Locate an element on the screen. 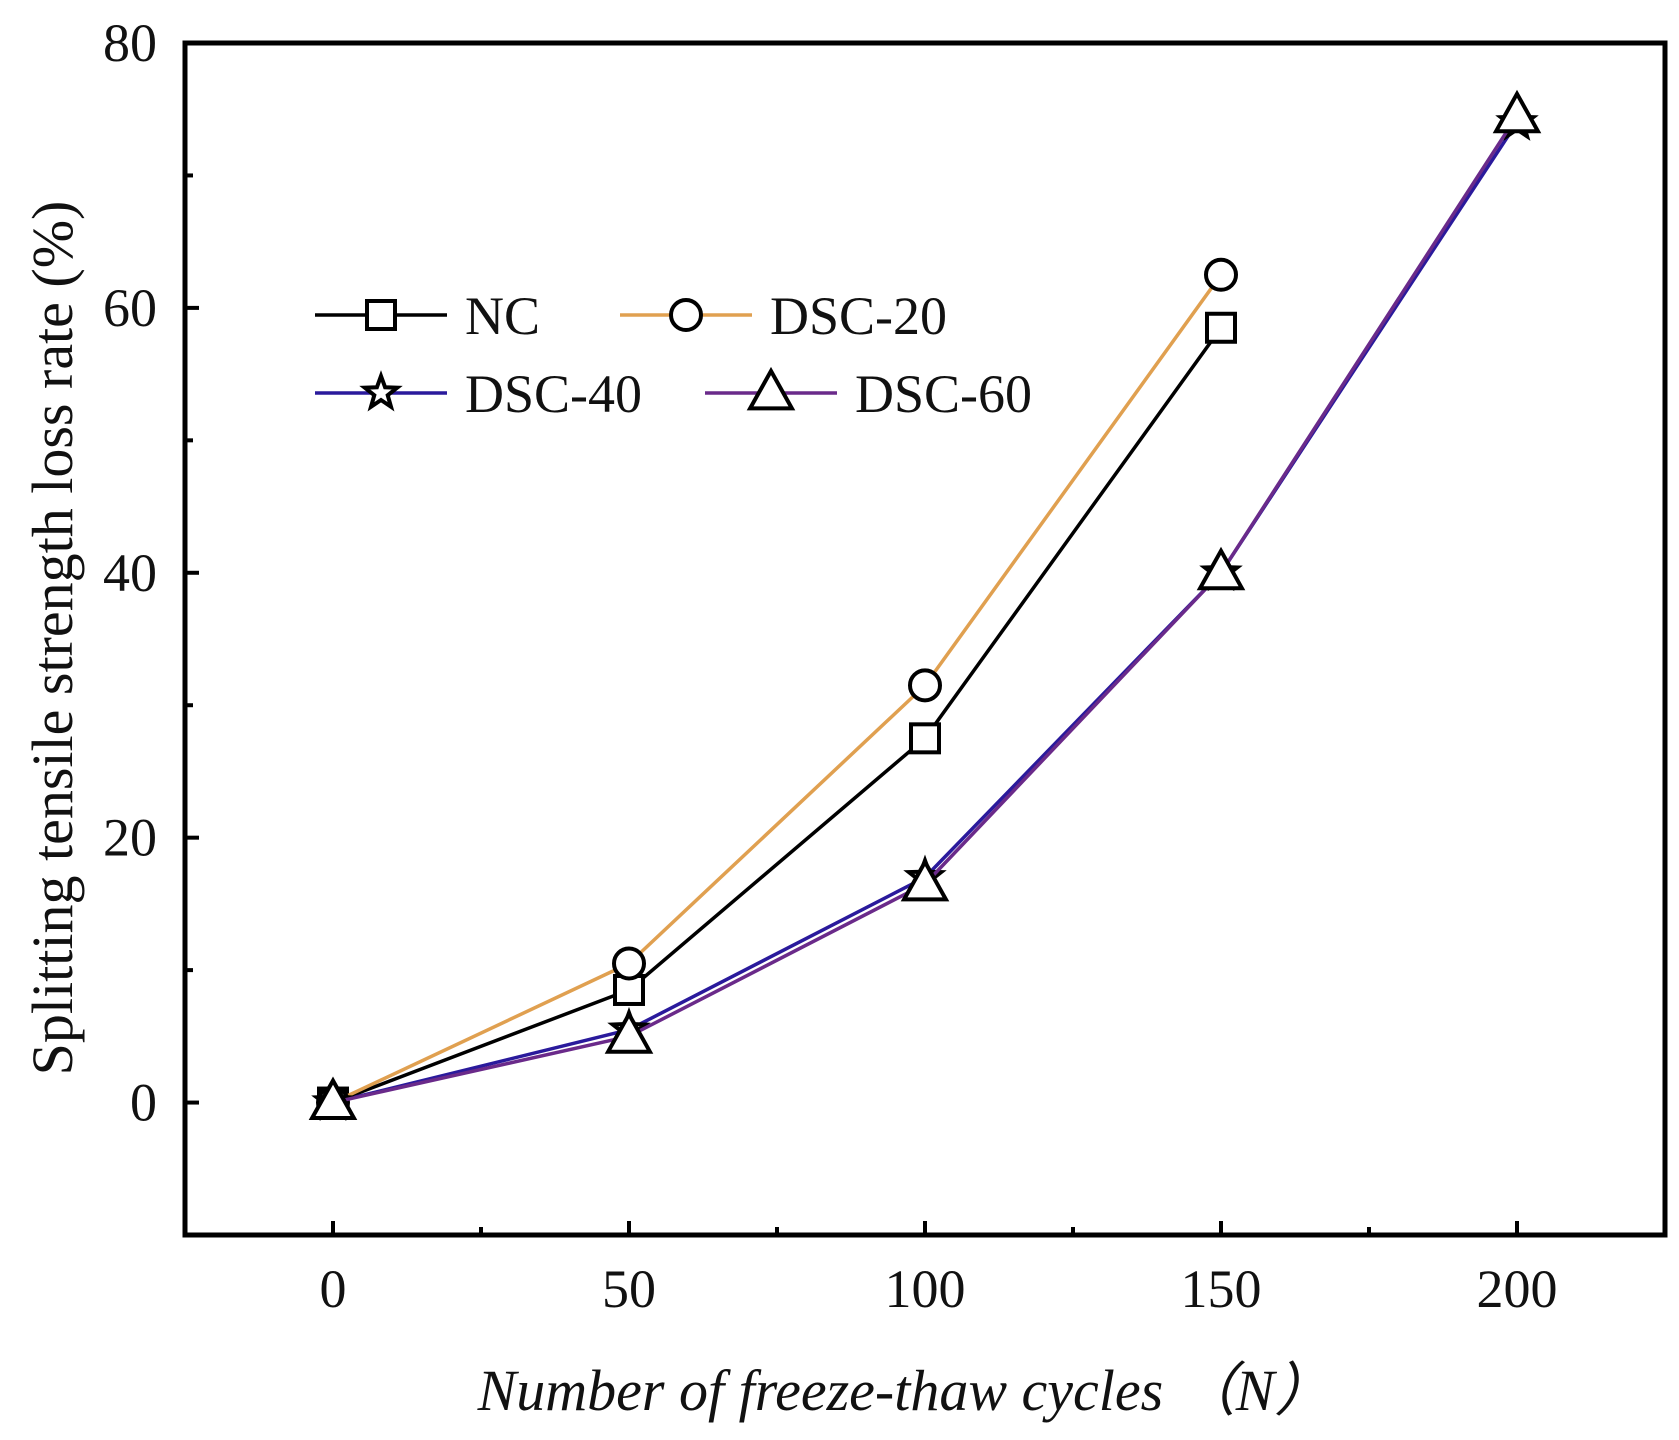 This screenshot has height=1440, width=1679. legend-label: DSC-20 is located at coordinates (858, 316).